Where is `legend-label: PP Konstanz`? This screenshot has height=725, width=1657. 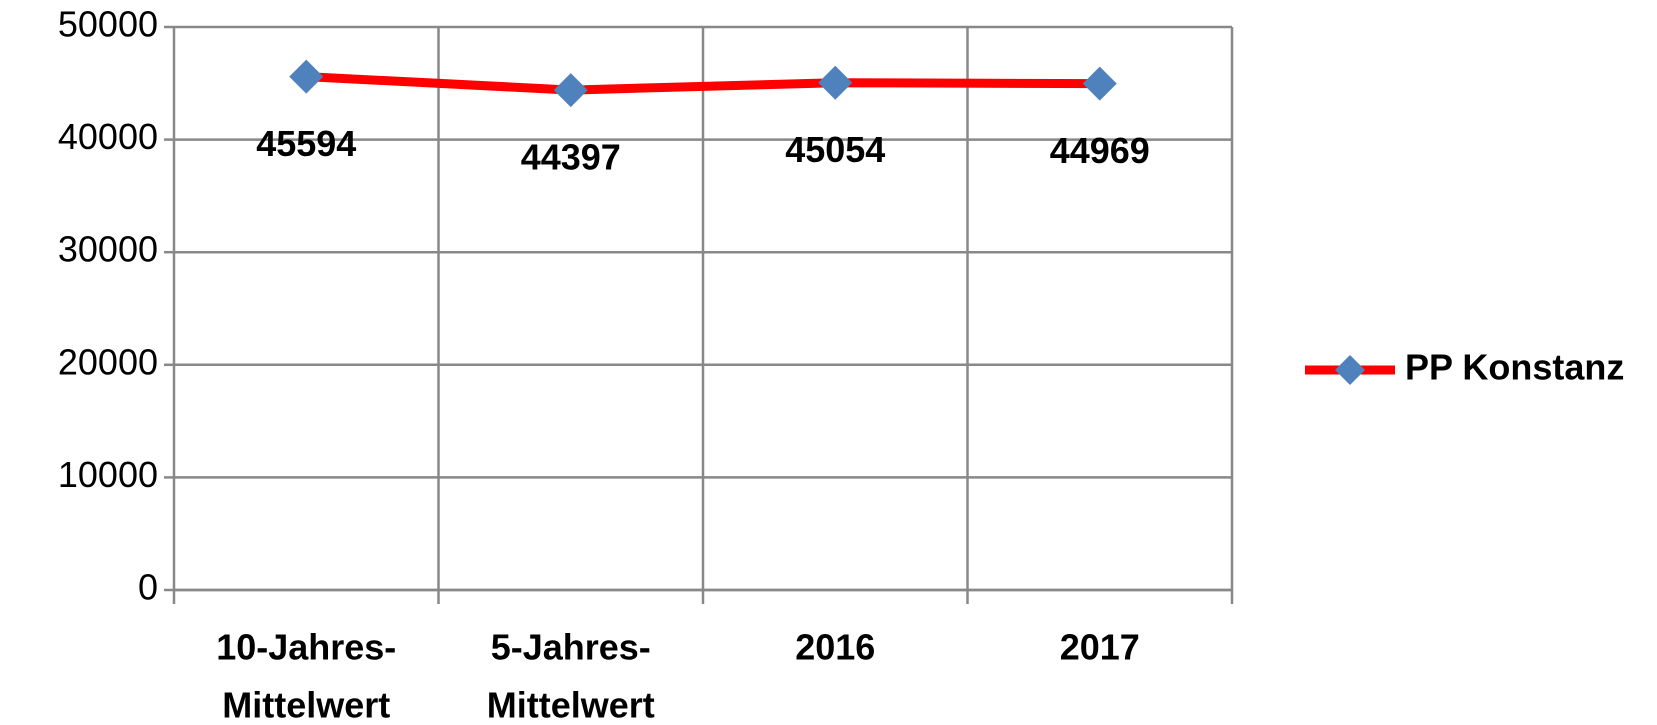 legend-label: PP Konstanz is located at coordinates (1514, 367).